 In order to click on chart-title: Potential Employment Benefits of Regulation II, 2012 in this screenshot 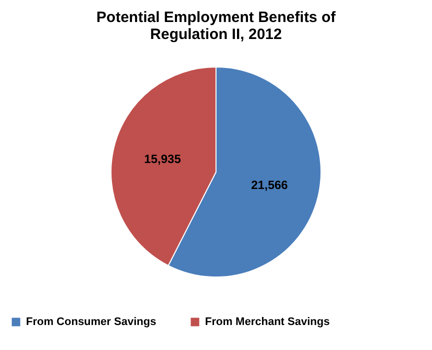, I will do `click(216, 26)`.